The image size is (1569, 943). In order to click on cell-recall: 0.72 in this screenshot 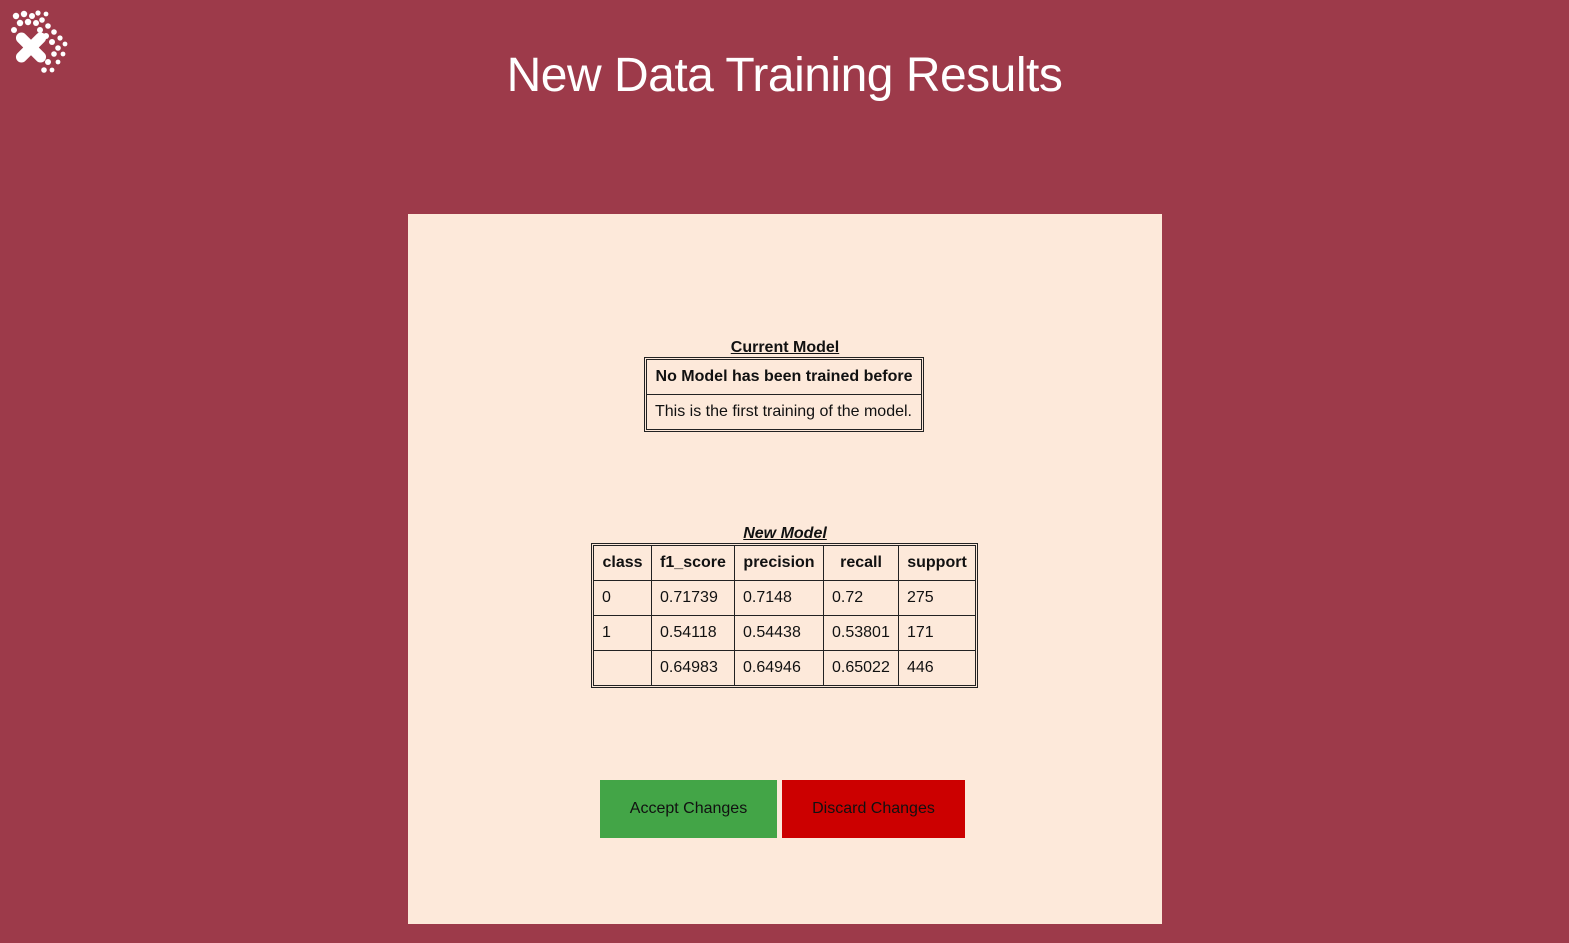, I will do `click(861, 598)`.